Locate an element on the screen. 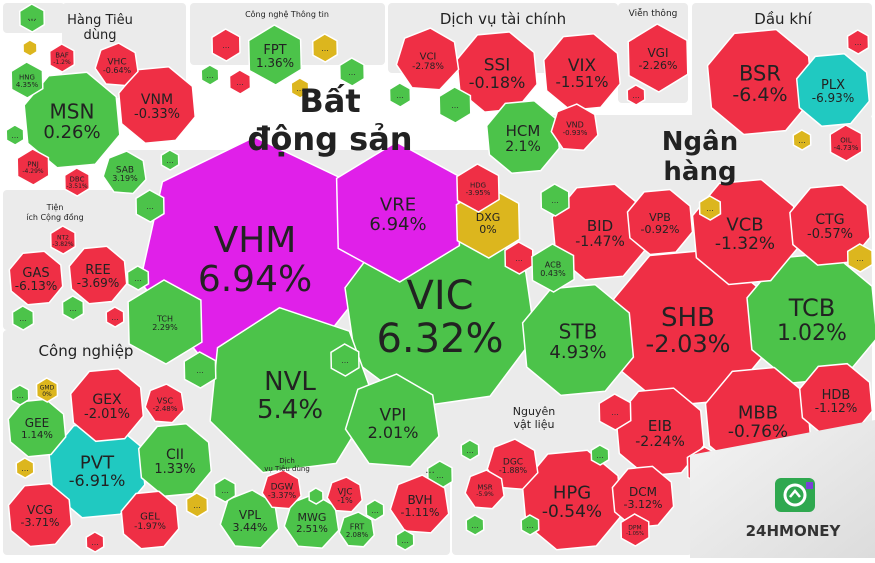  stock-ticker: STB is located at coordinates (578, 332).